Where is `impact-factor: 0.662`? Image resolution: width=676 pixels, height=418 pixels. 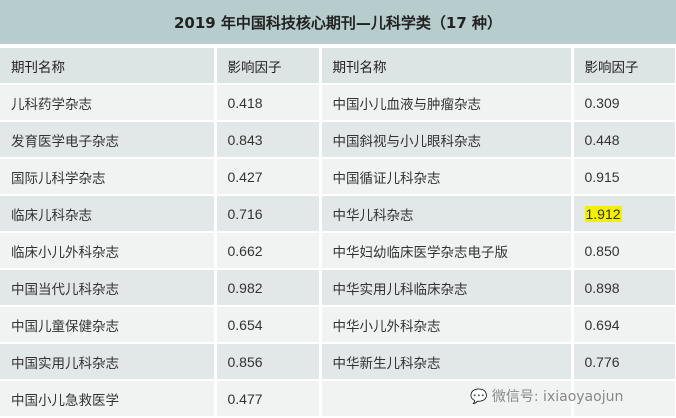
impact-factor: 0.662 is located at coordinates (245, 250).